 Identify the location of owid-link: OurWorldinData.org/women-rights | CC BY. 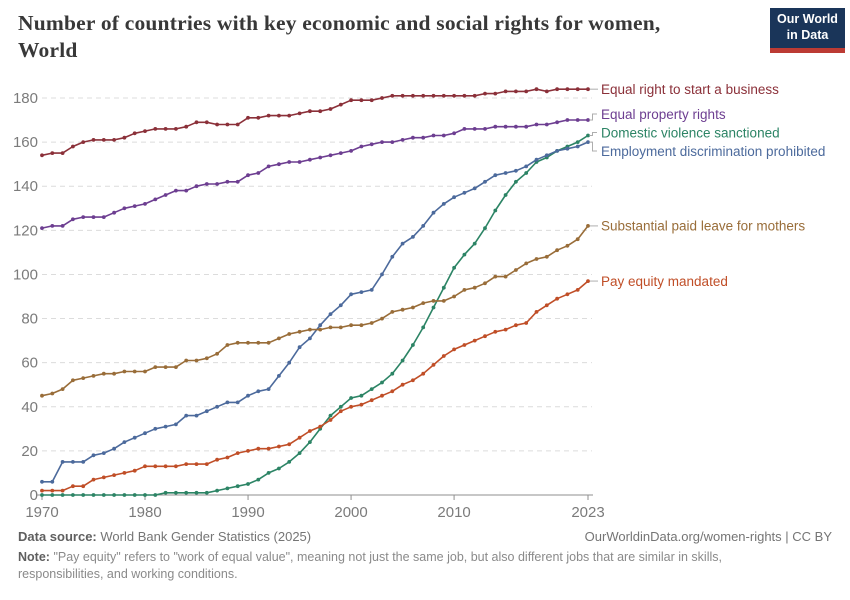
(708, 536).